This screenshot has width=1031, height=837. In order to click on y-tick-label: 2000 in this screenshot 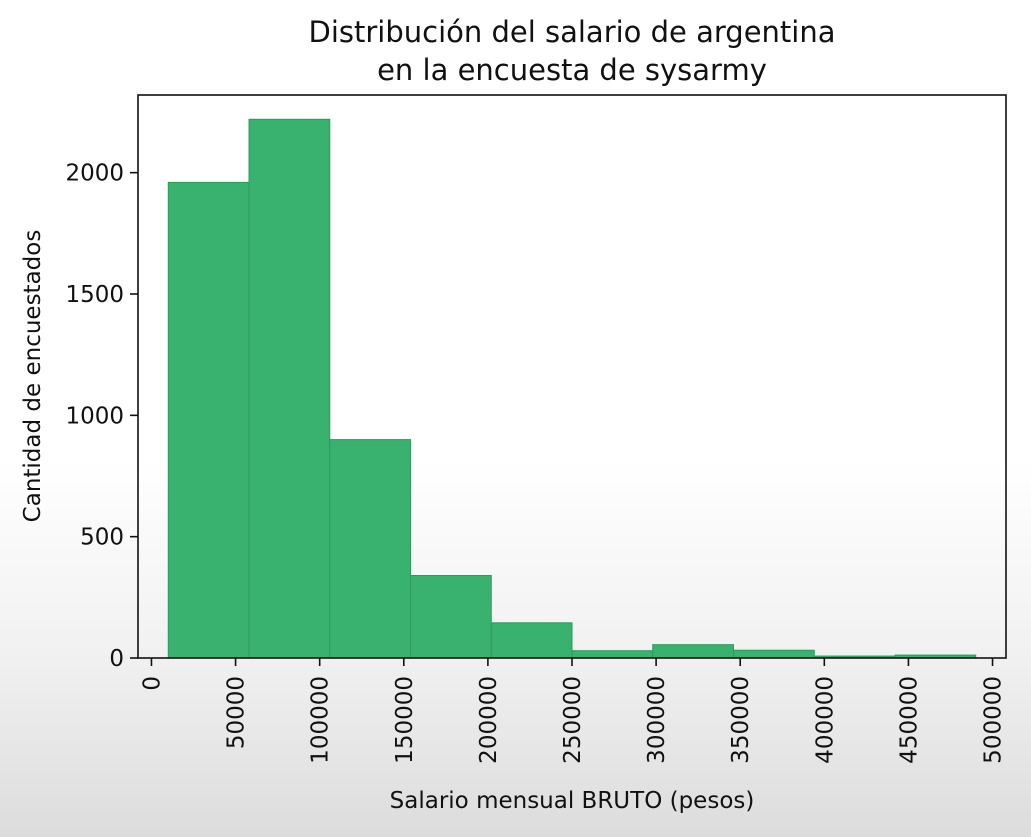, I will do `click(94, 174)`.